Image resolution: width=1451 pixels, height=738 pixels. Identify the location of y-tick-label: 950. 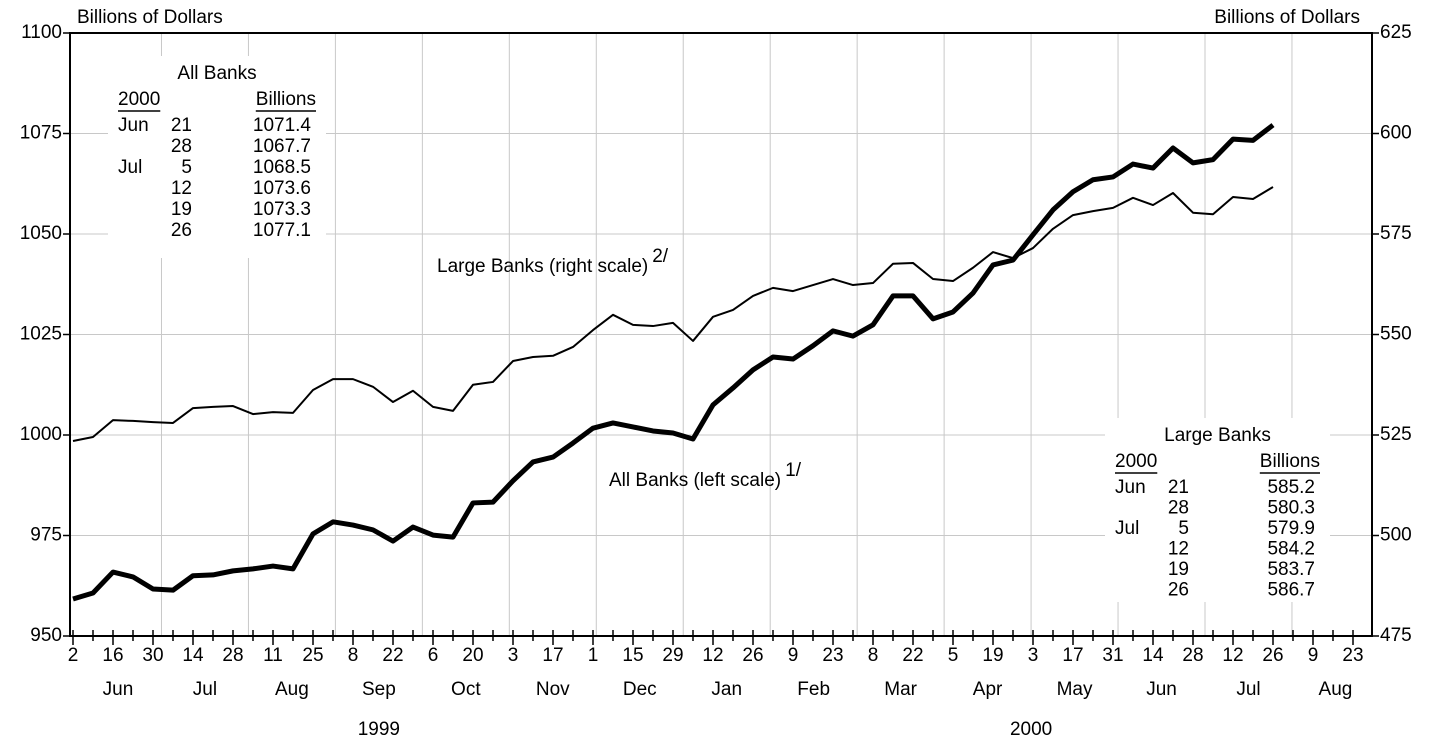
(46, 635).